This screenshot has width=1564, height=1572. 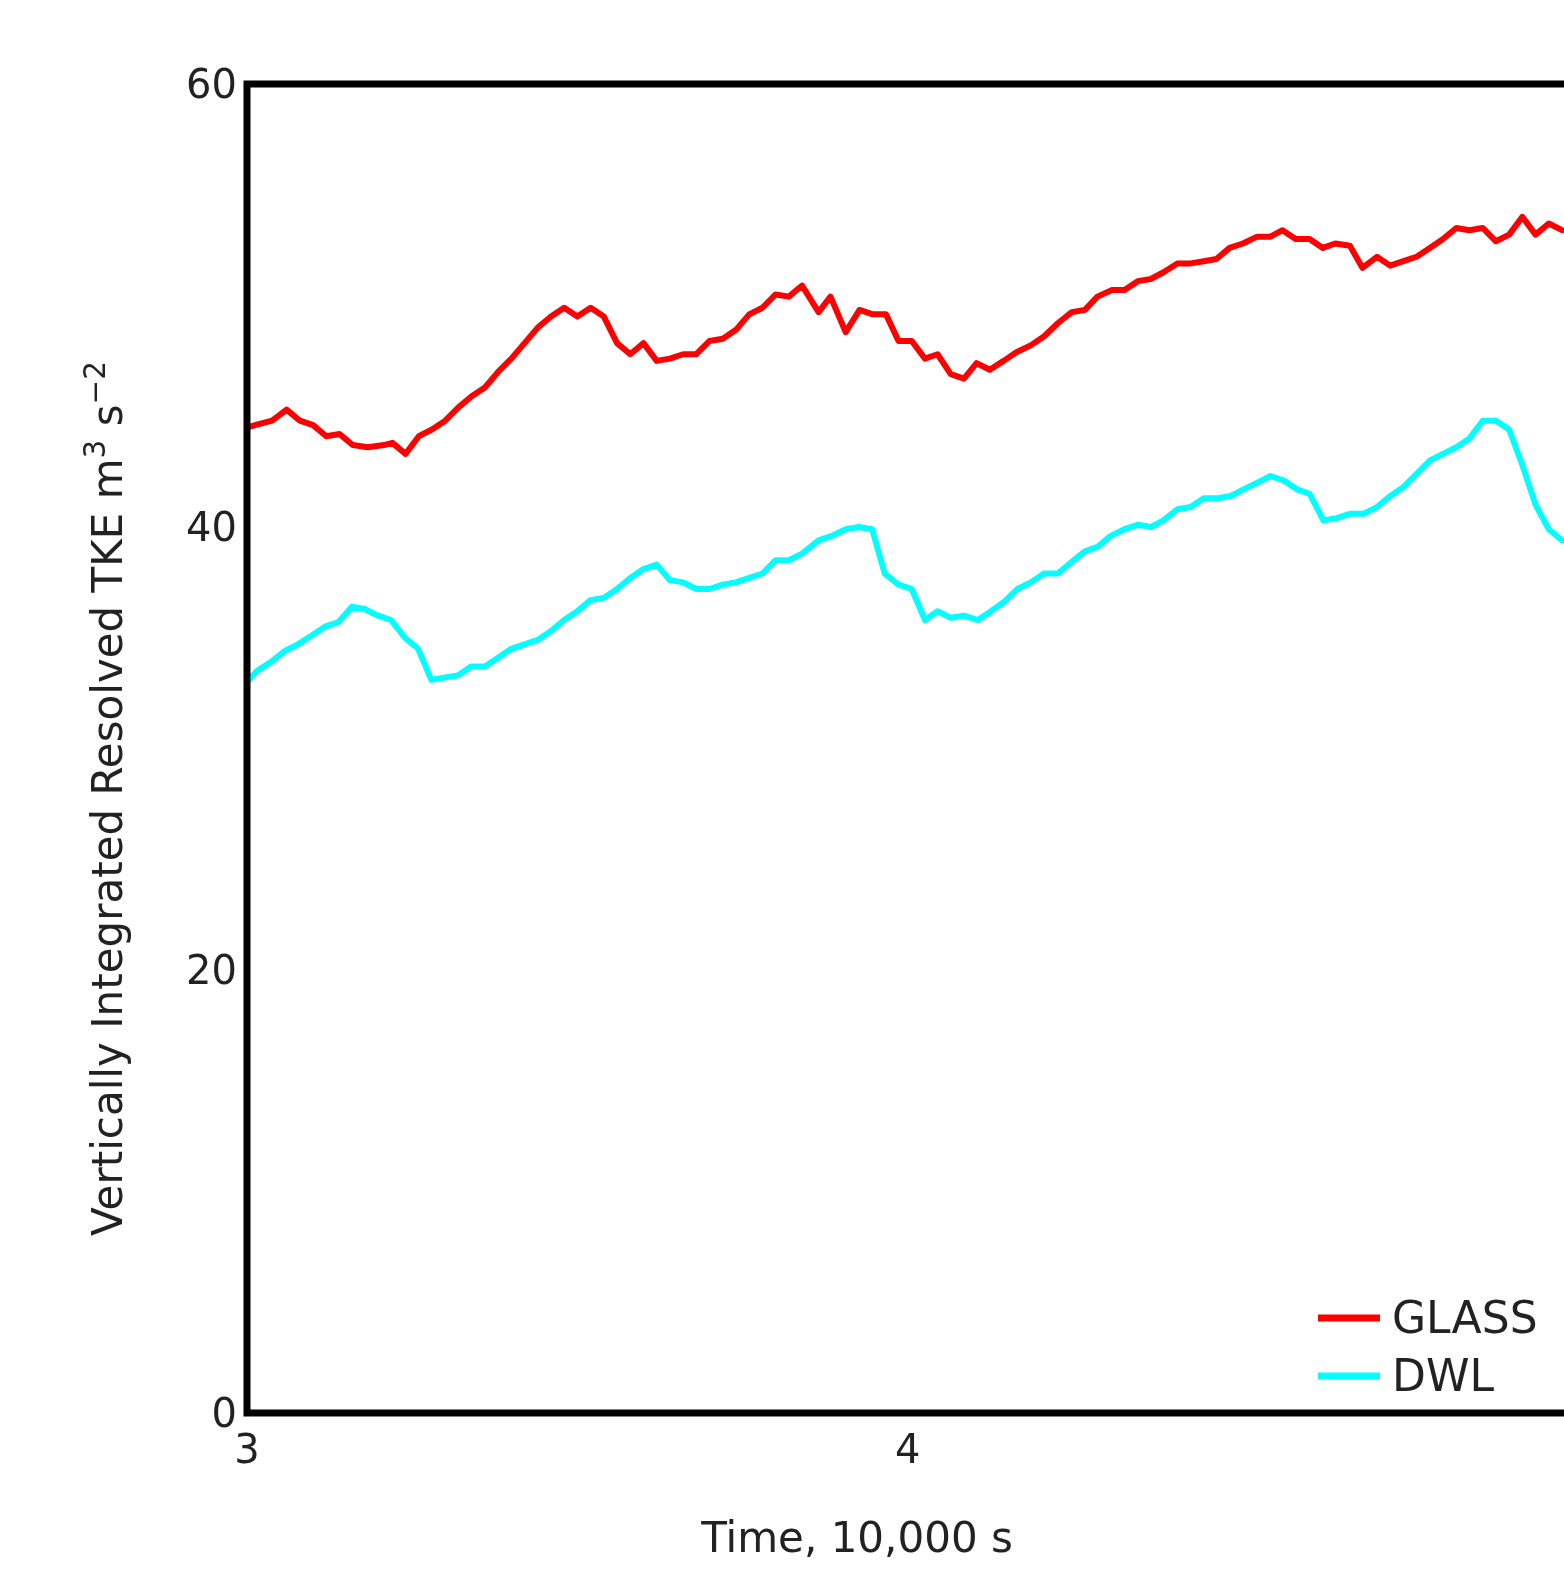 What do you see at coordinates (211, 970) in the screenshot?
I see `y-tick-label: 20` at bounding box center [211, 970].